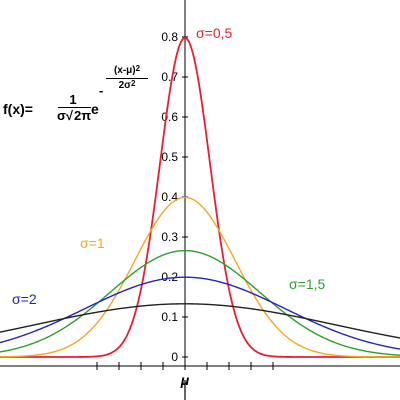  What do you see at coordinates (69, 115) in the screenshot?
I see `formula-sqrt-sign: √` at bounding box center [69, 115].